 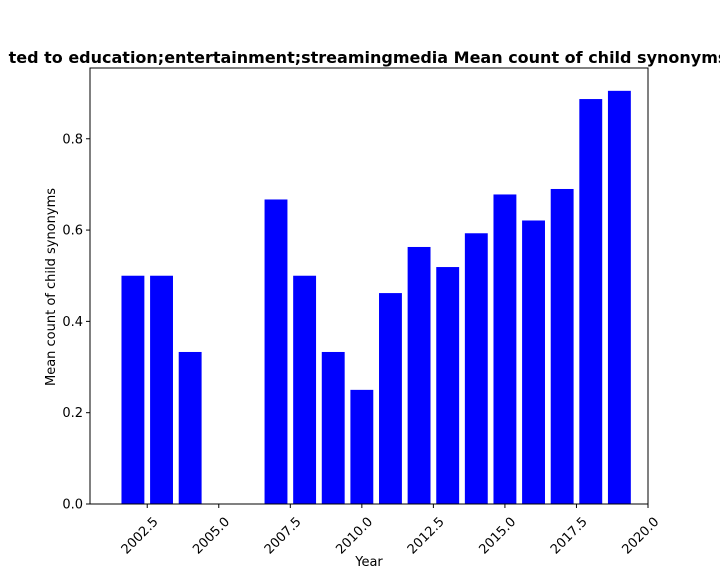 I want to click on x-tick-label: 2005.0, so click(x=211, y=536).